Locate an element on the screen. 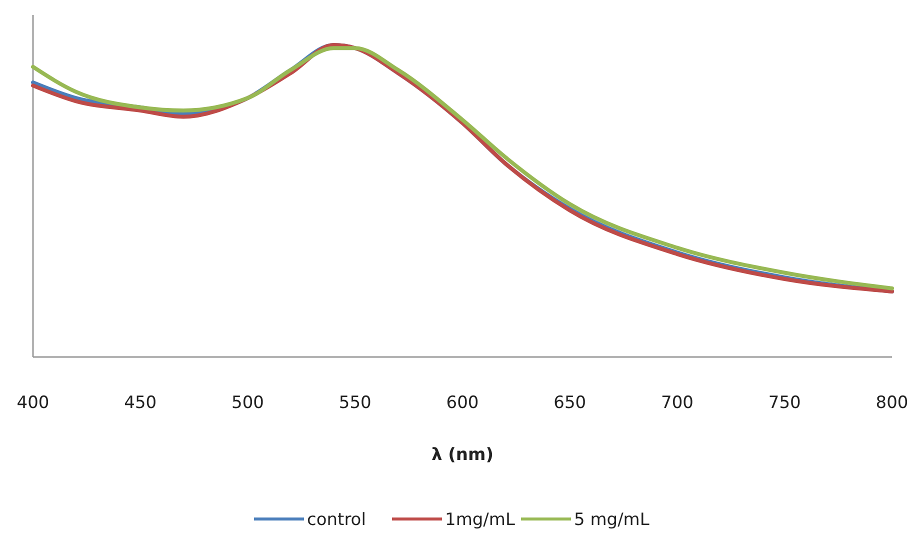  x-tick-label: 500 is located at coordinates (248, 403).